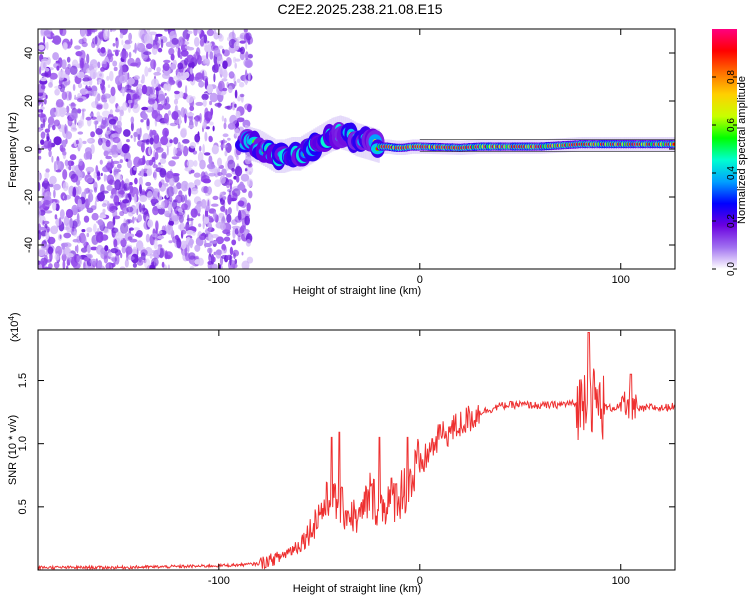  Describe the element at coordinates (731, 269) in the screenshot. I see `colorbar-tick-label: 0.0` at that location.